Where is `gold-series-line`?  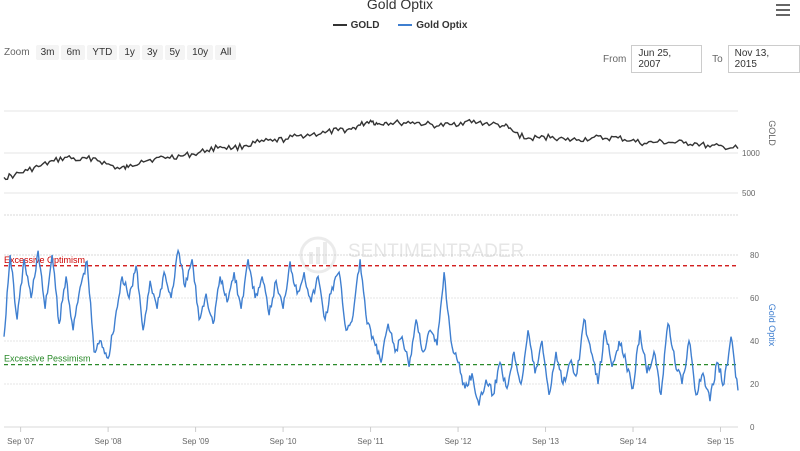 gold-series-line is located at coordinates (371, 149).